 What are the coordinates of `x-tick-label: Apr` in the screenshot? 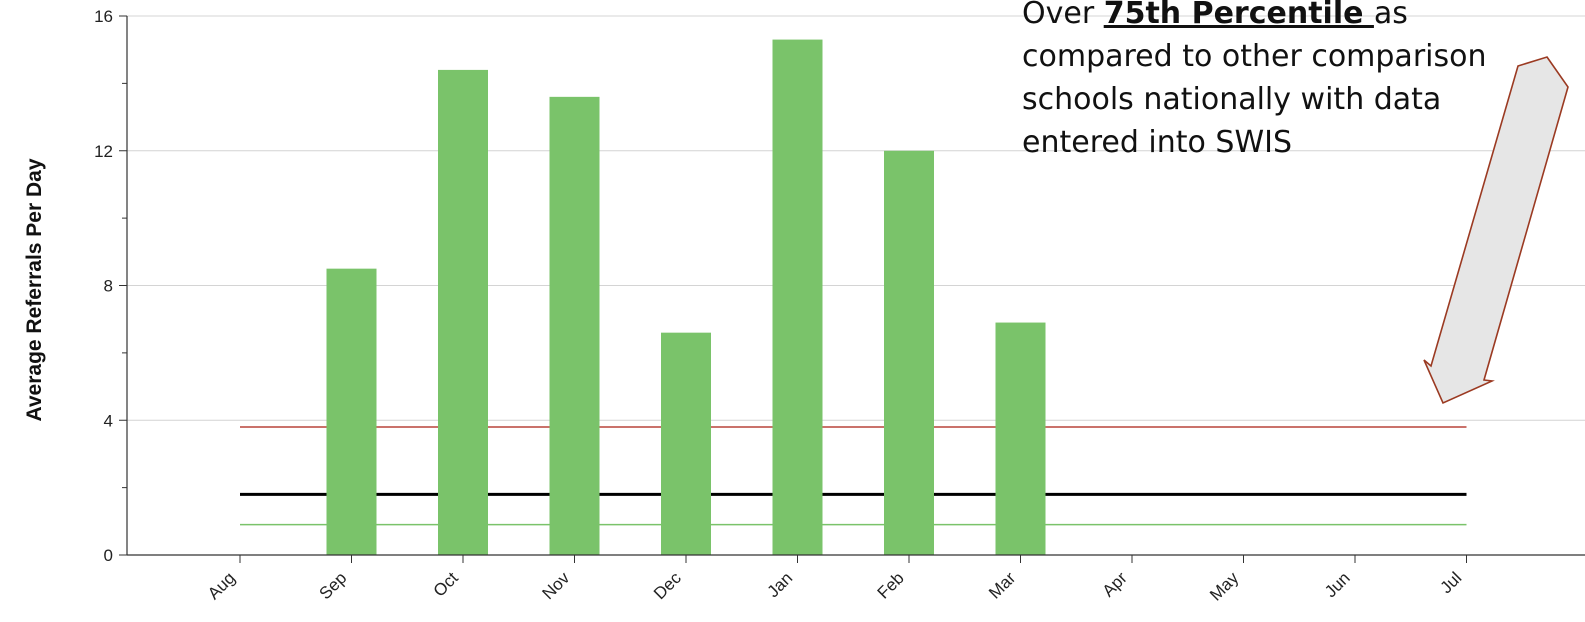 It's located at (1115, 584).